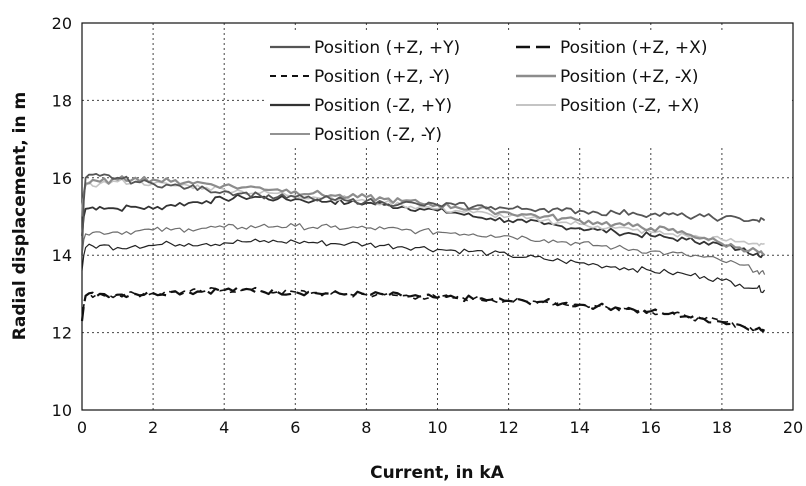 The width and height of the screenshot is (806, 486). Describe the element at coordinates (387, 48) in the screenshot. I see `legend-label: Position (+Z, +Y)` at that location.